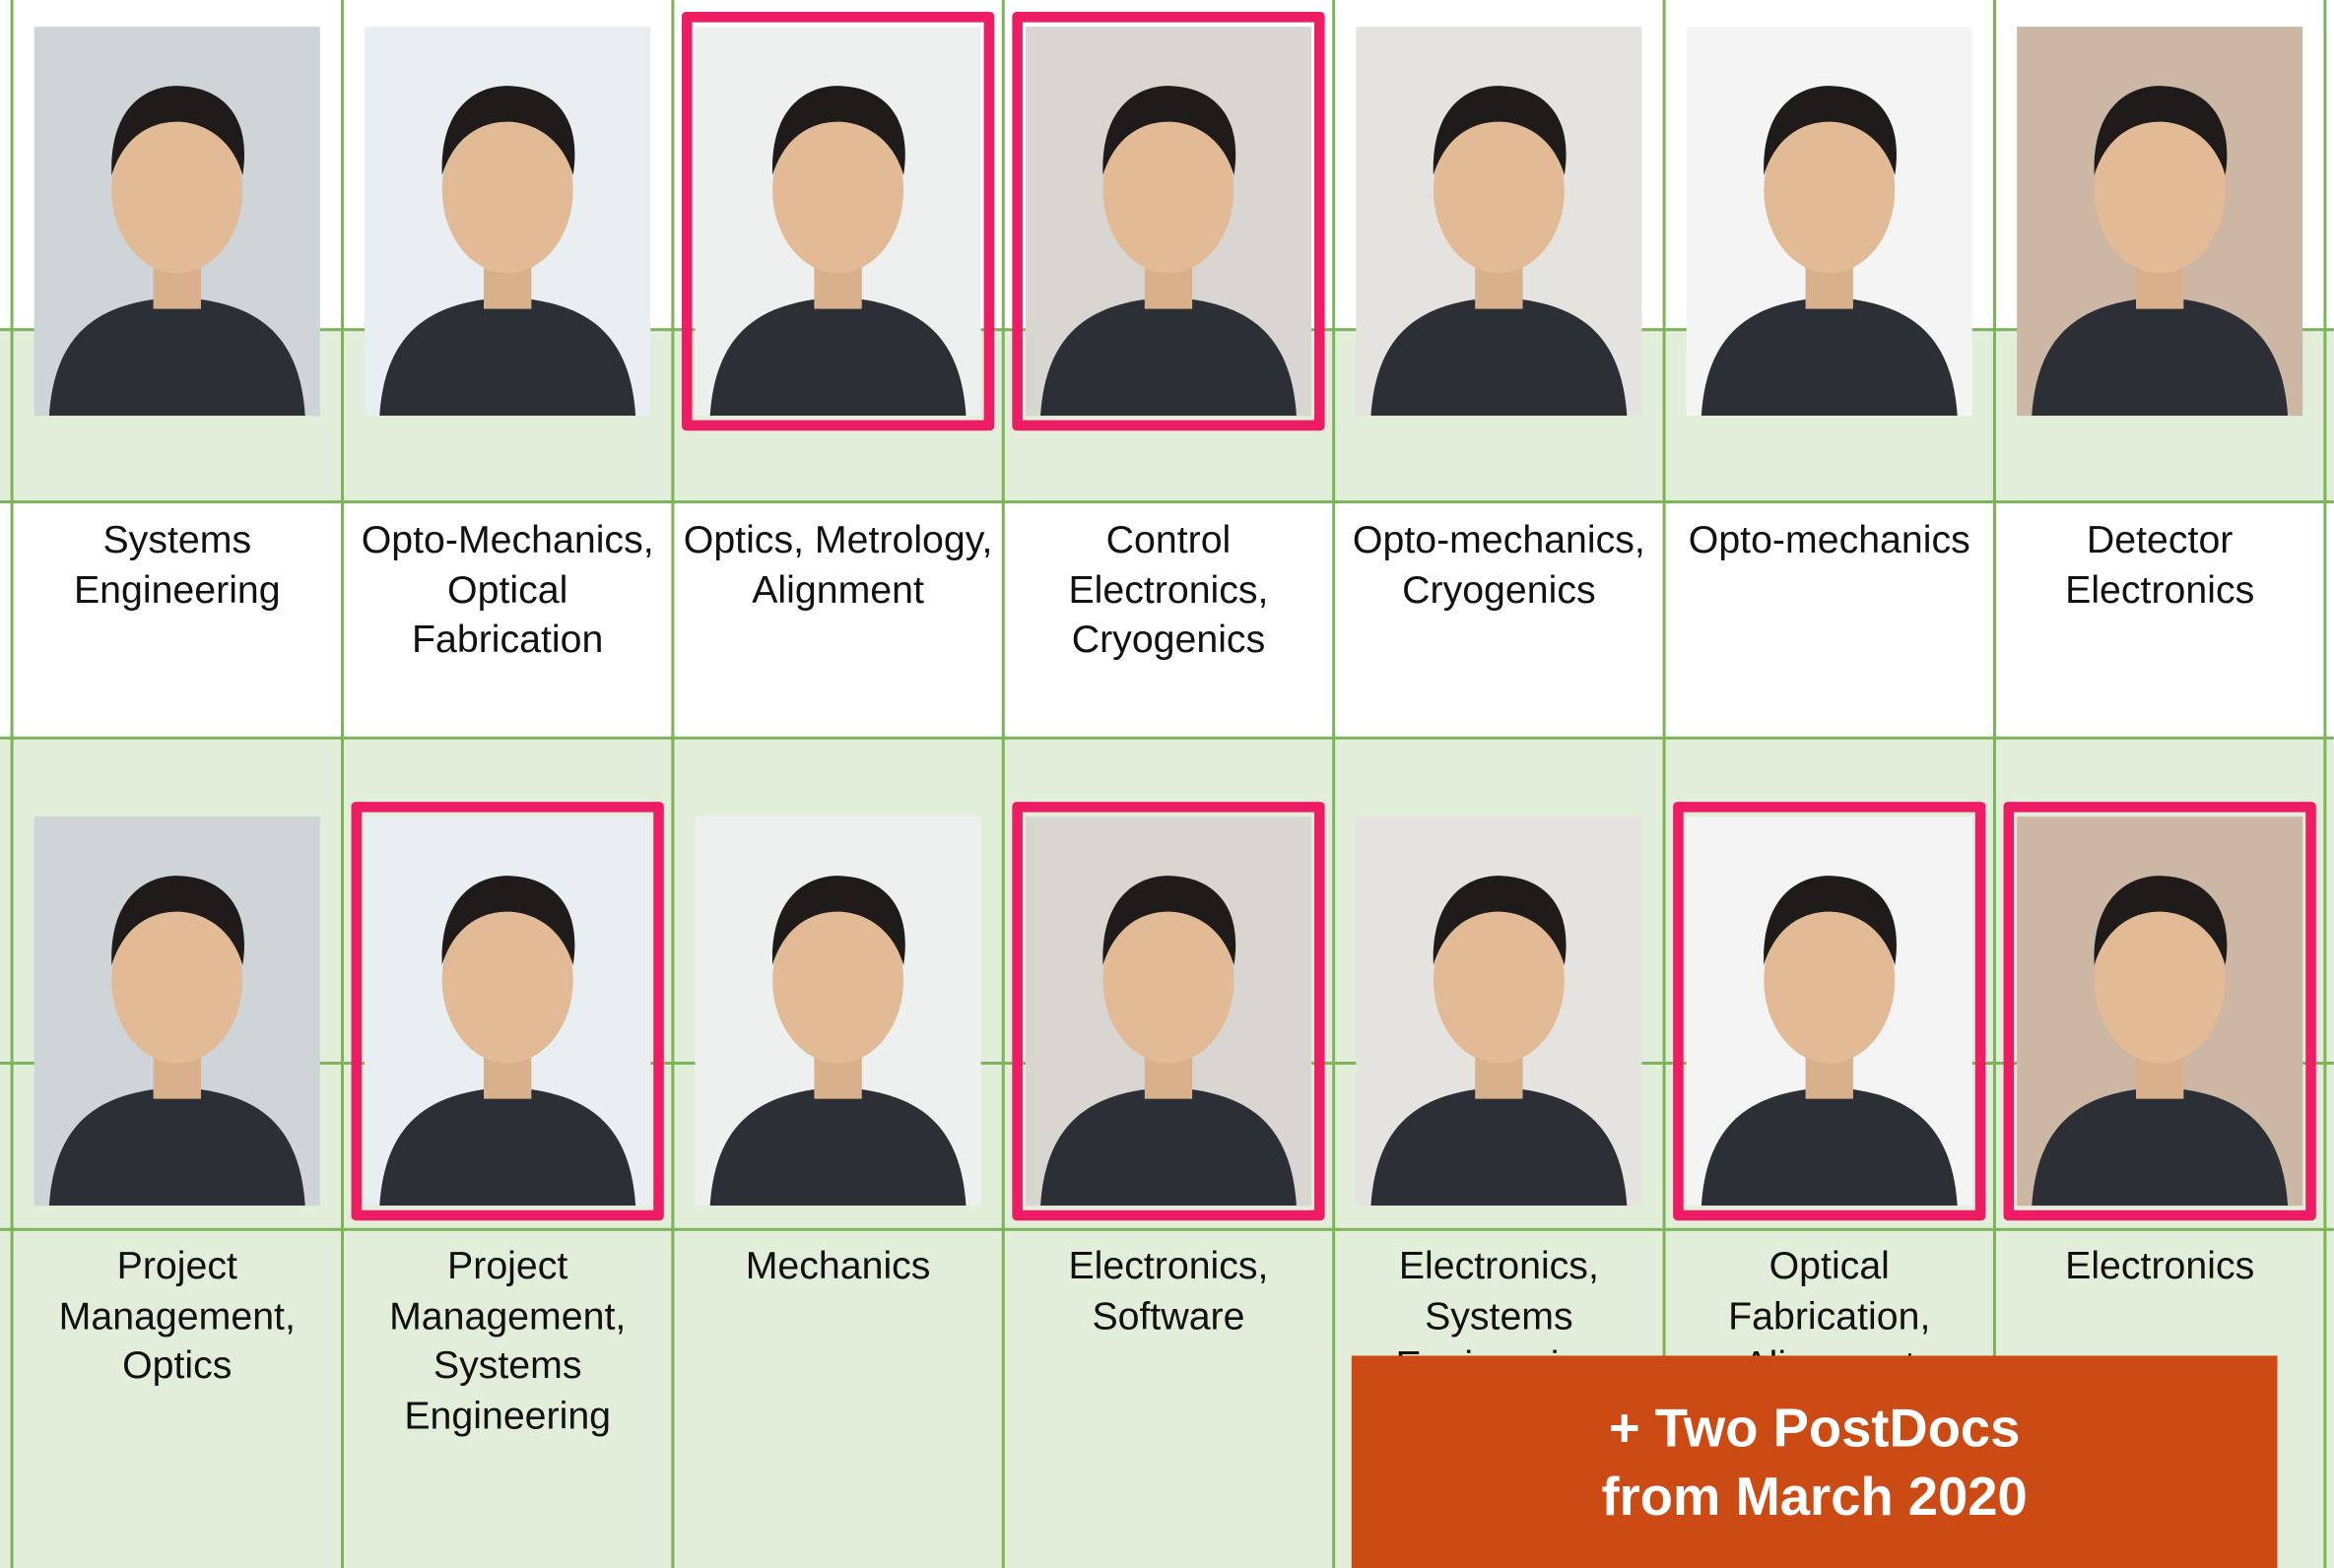 The width and height of the screenshot is (2334, 1568). I want to click on role-label: Project Management, Systems Engineering, so click(508, 1339).